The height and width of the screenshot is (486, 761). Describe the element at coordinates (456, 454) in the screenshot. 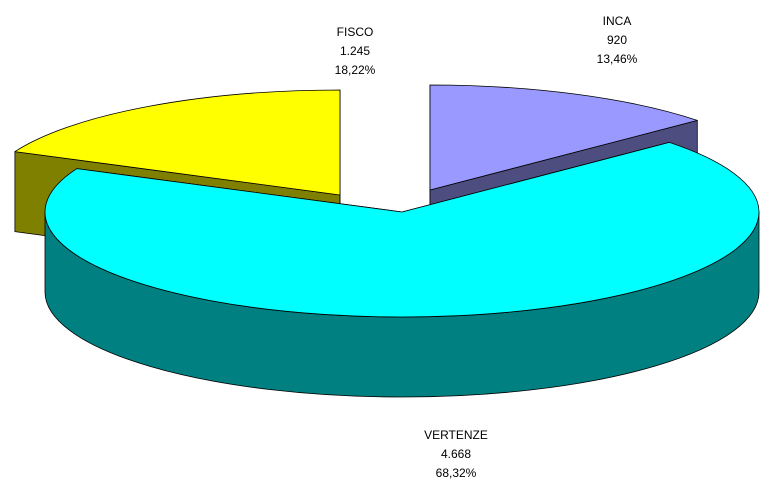

I see `slice-value: 4.668` at that location.